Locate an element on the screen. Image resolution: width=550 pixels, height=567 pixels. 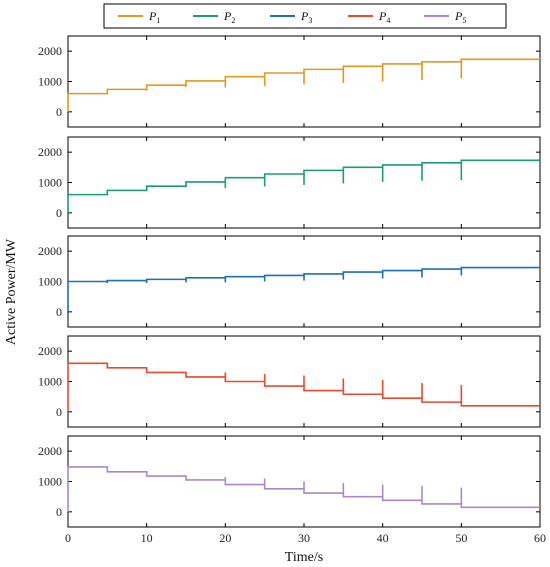
x-tick-label: 50 is located at coordinates (461, 538).